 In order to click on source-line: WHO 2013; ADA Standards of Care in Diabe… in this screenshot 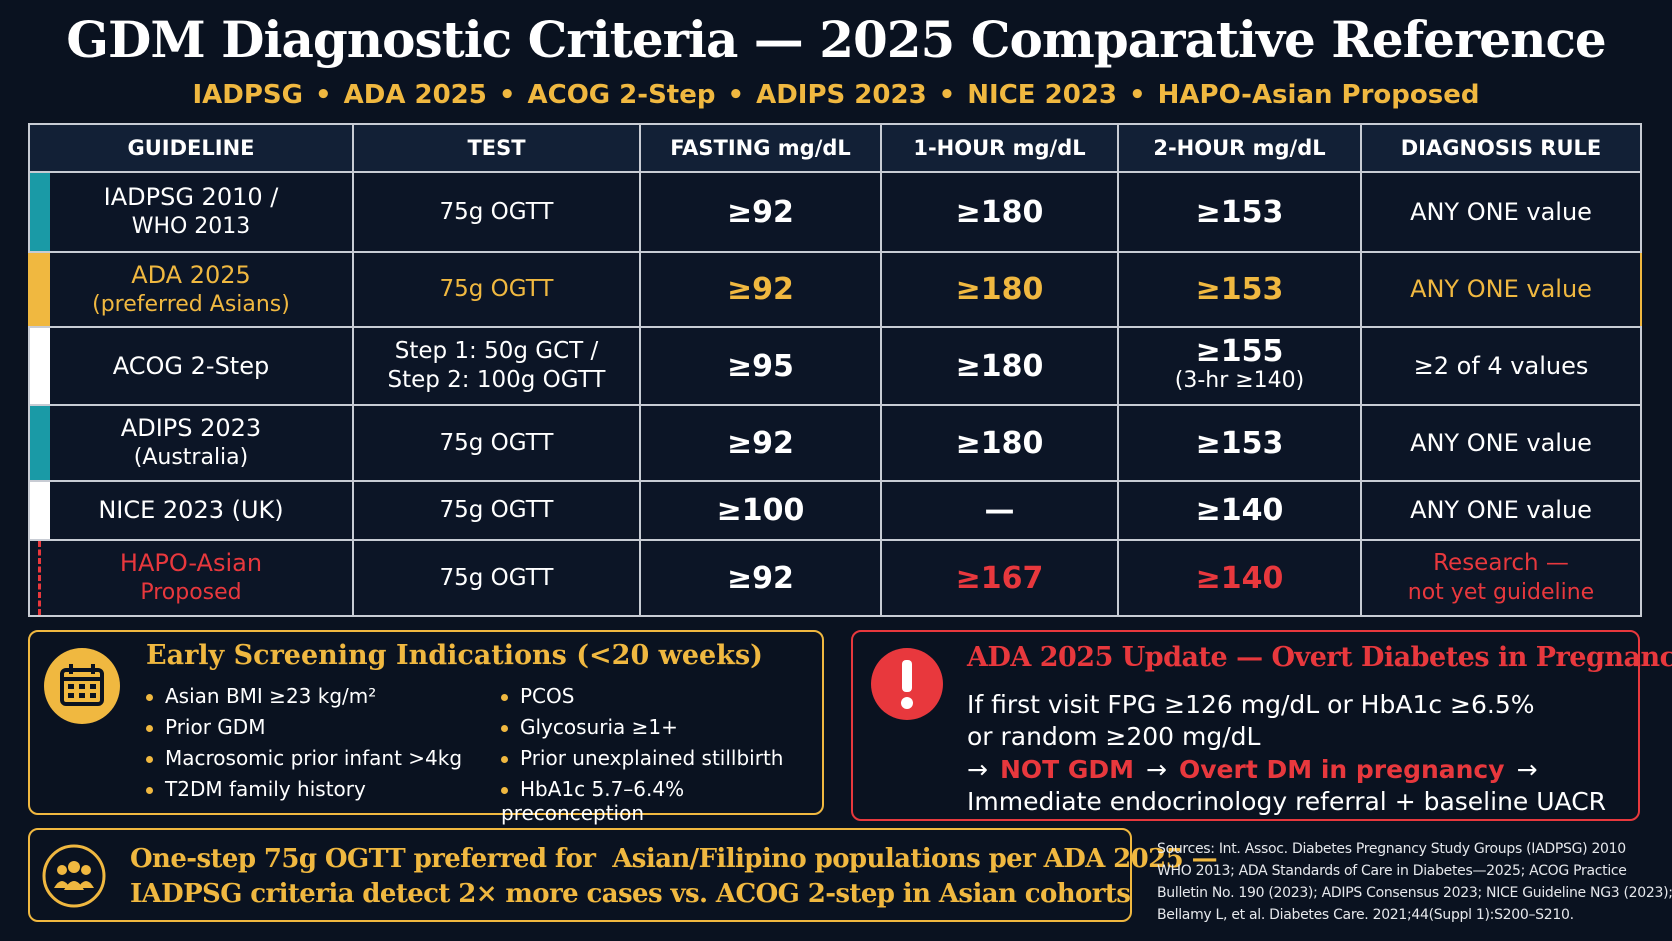, I will do `click(1392, 871)`.